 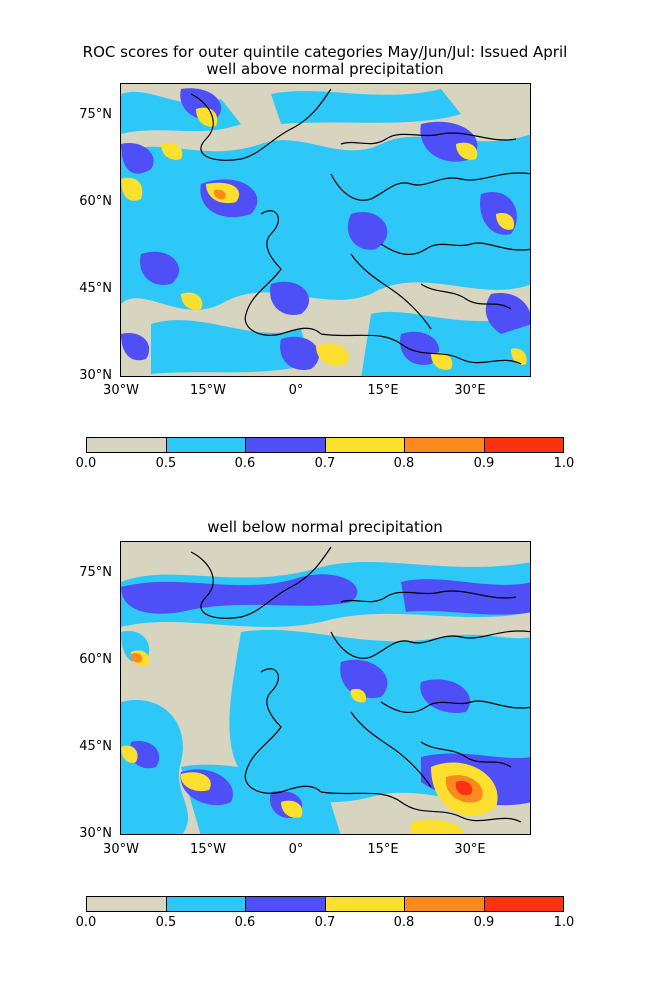 What do you see at coordinates (325, 527) in the screenshot?
I see `map2-subtitle: well below normal precipitation` at bounding box center [325, 527].